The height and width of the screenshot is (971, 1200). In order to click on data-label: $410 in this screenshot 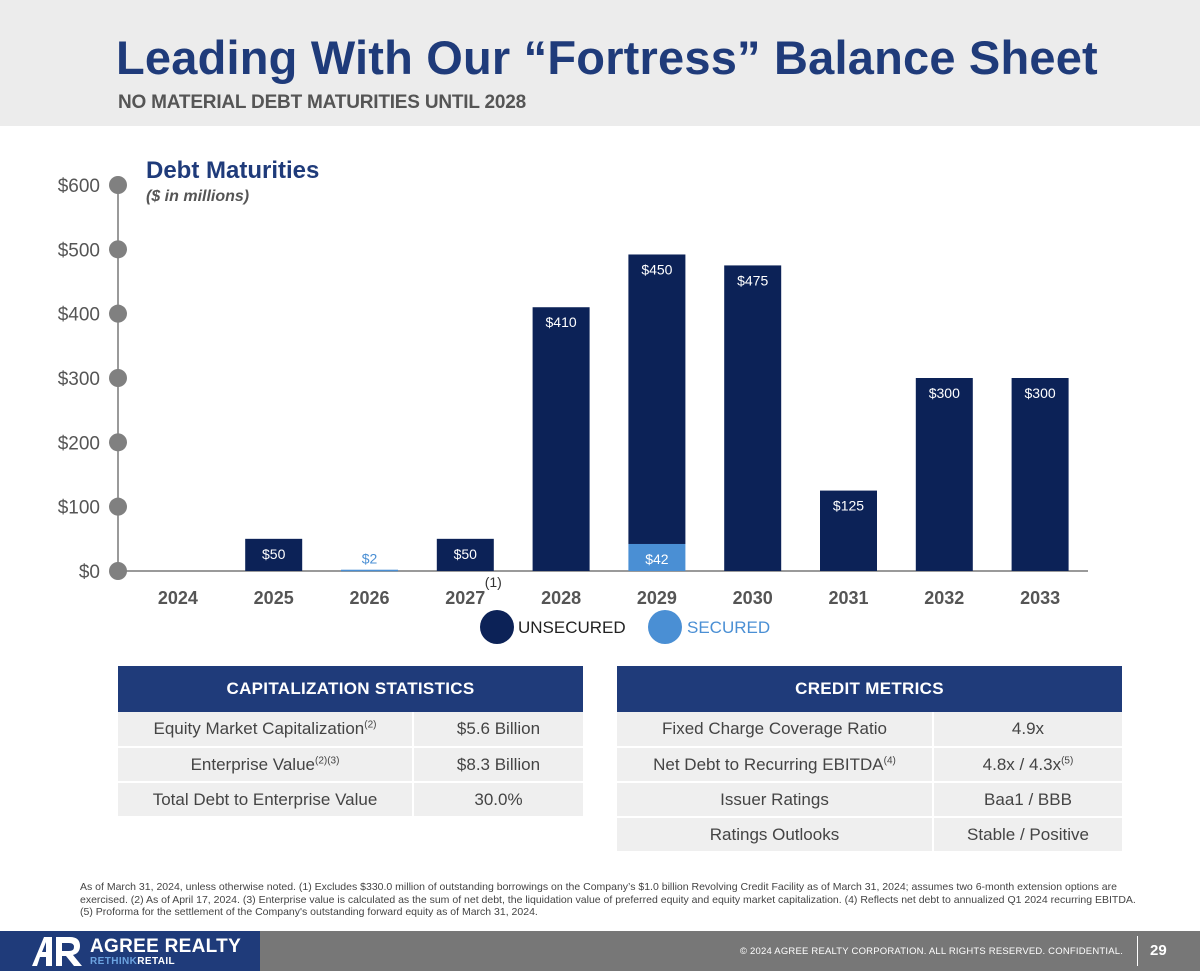, I will do `click(561, 322)`.